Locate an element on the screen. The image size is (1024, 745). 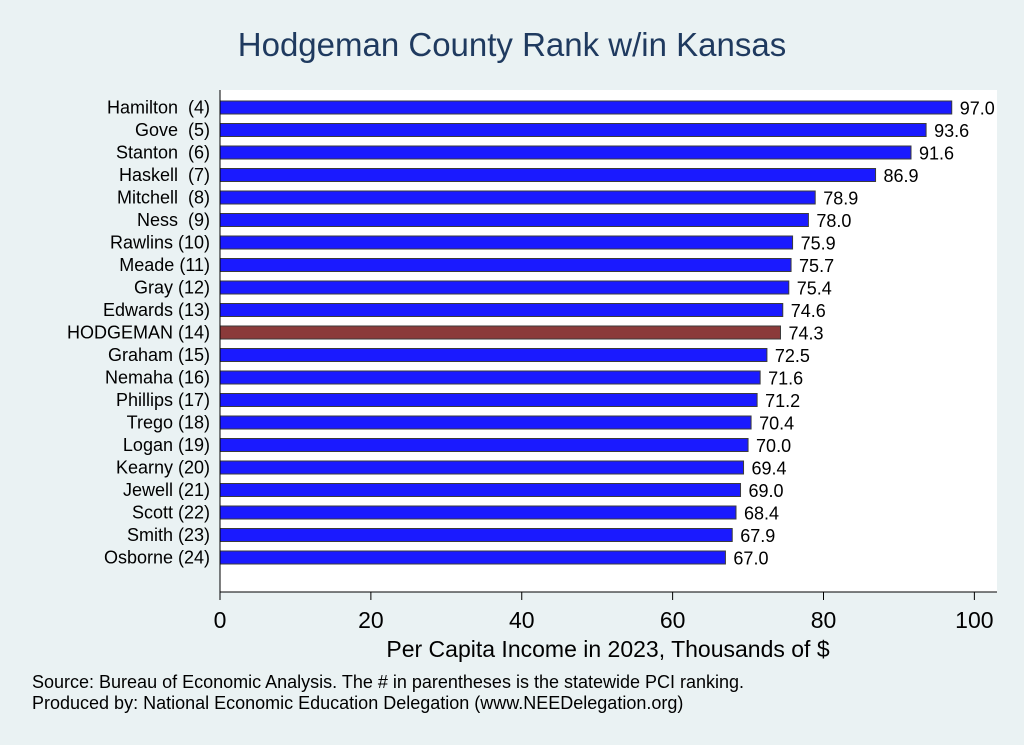
category-label-17: Jewell (21) is located at coordinates (166, 490).